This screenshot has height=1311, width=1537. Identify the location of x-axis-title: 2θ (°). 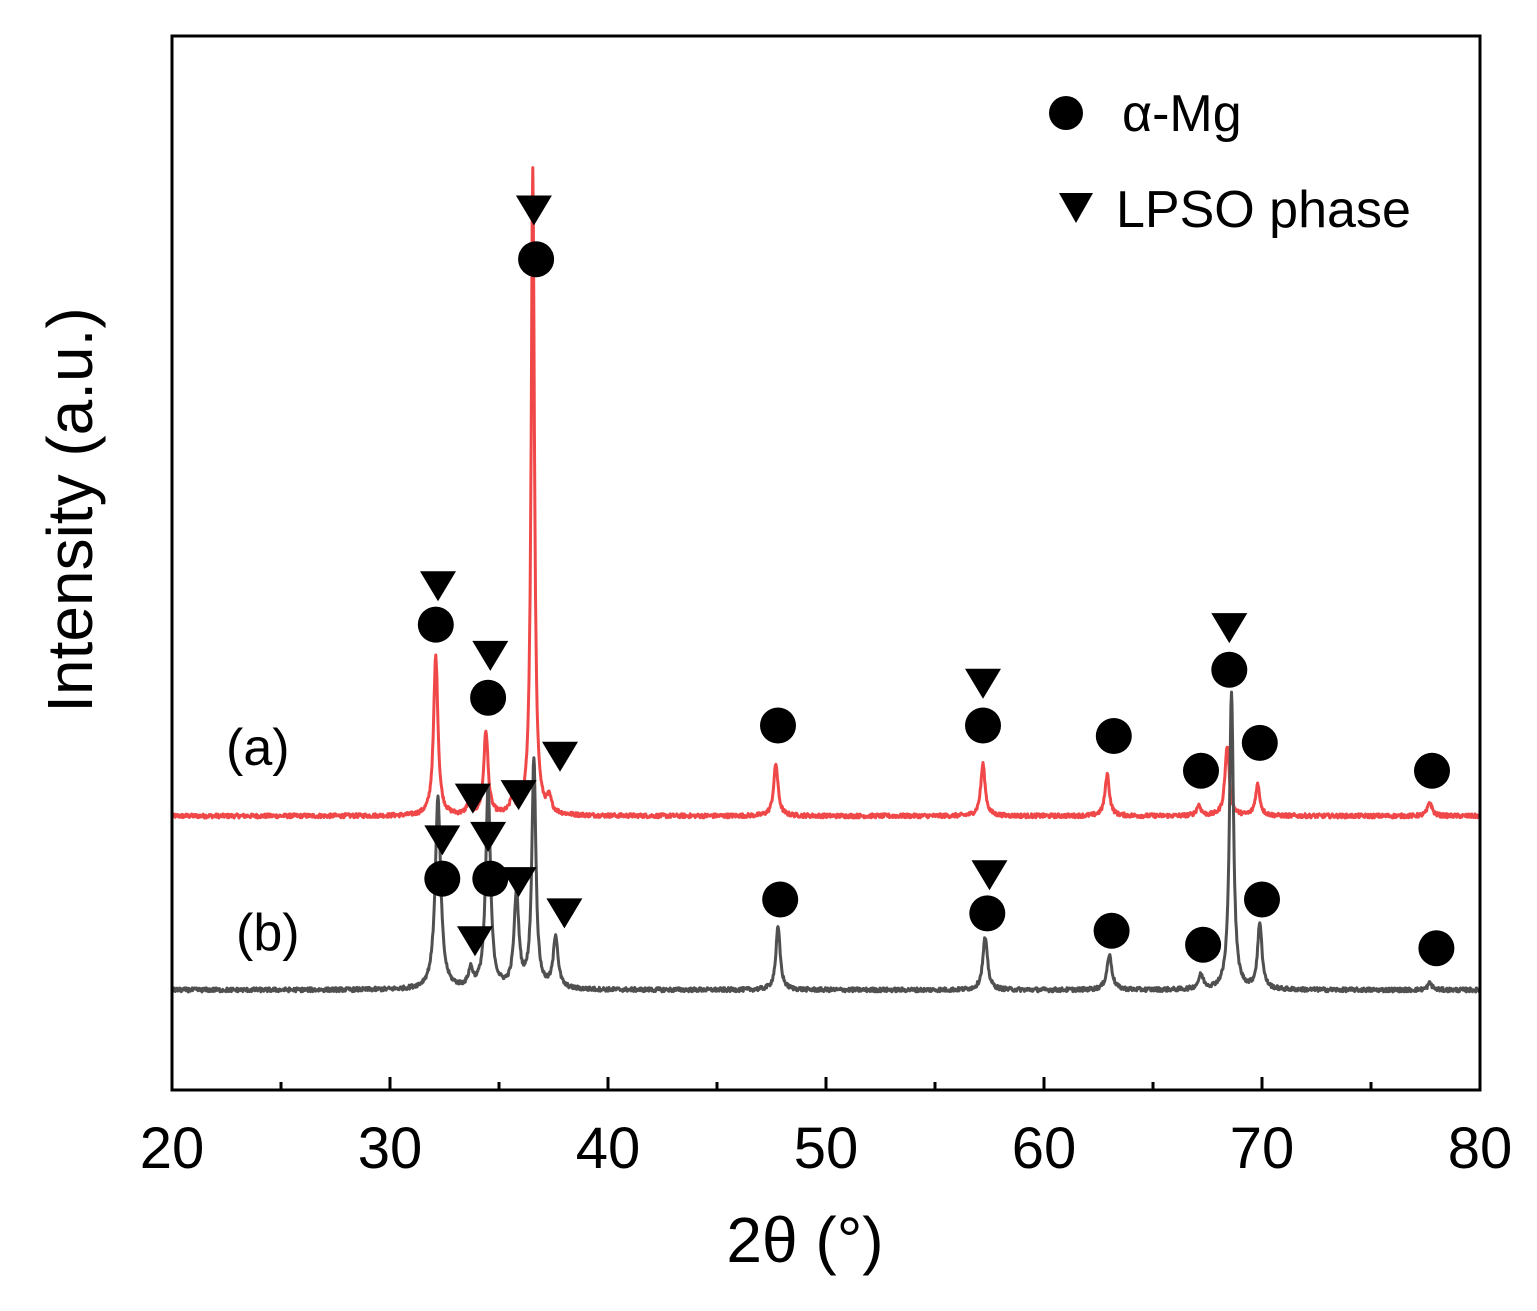
(804, 1240).